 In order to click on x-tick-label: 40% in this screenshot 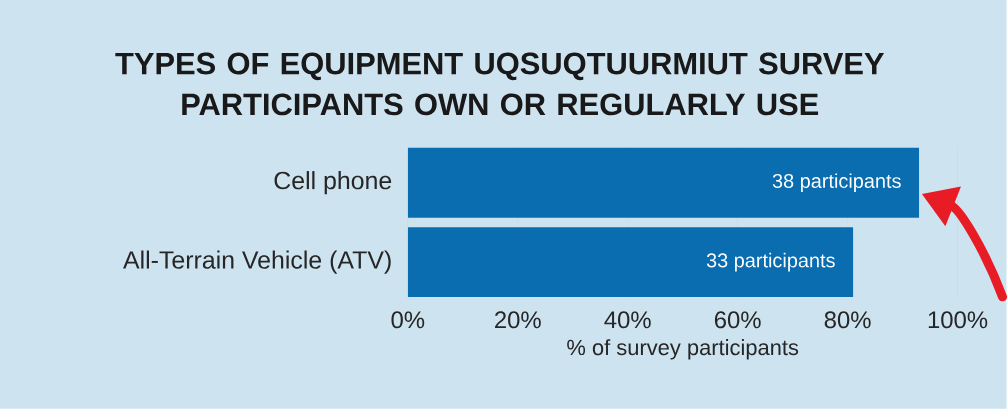, I will do `click(627, 320)`.